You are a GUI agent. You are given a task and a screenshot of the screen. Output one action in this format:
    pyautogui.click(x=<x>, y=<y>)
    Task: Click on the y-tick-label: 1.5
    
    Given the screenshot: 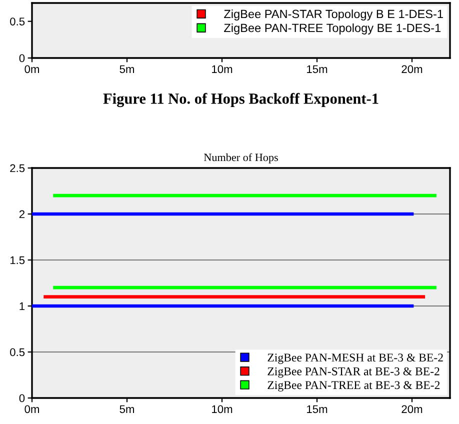 What is the action you would take?
    pyautogui.click(x=17, y=260)
    